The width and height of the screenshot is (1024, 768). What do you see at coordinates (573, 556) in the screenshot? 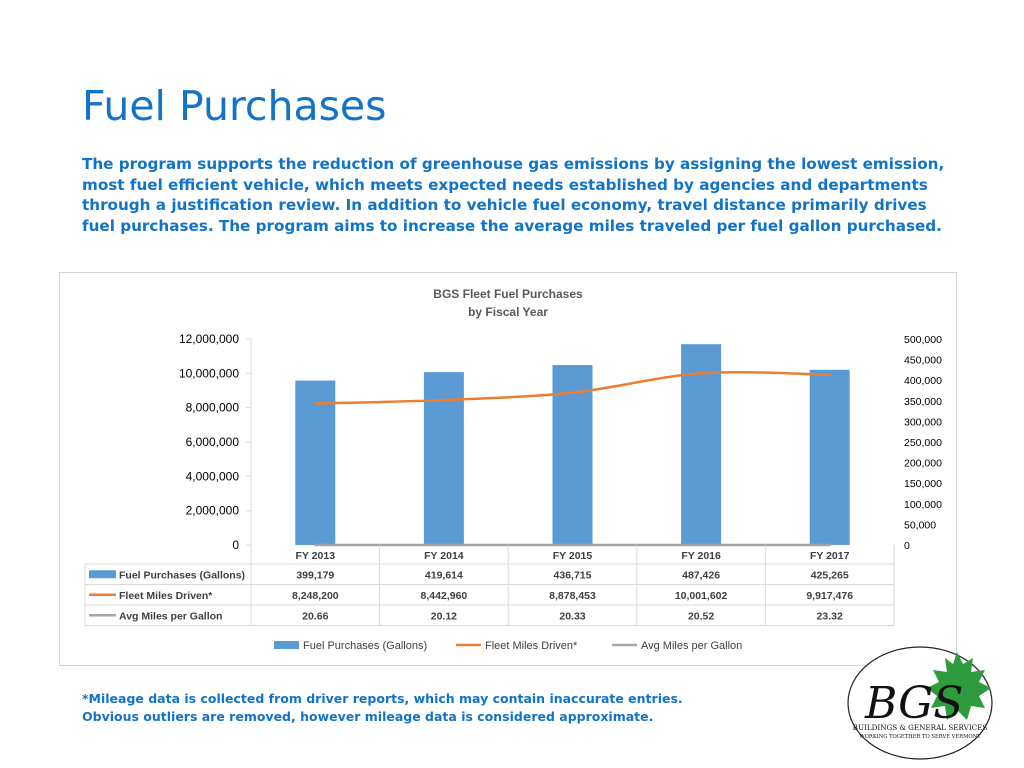
I see `x-axis-category-label: FY 2015` at bounding box center [573, 556].